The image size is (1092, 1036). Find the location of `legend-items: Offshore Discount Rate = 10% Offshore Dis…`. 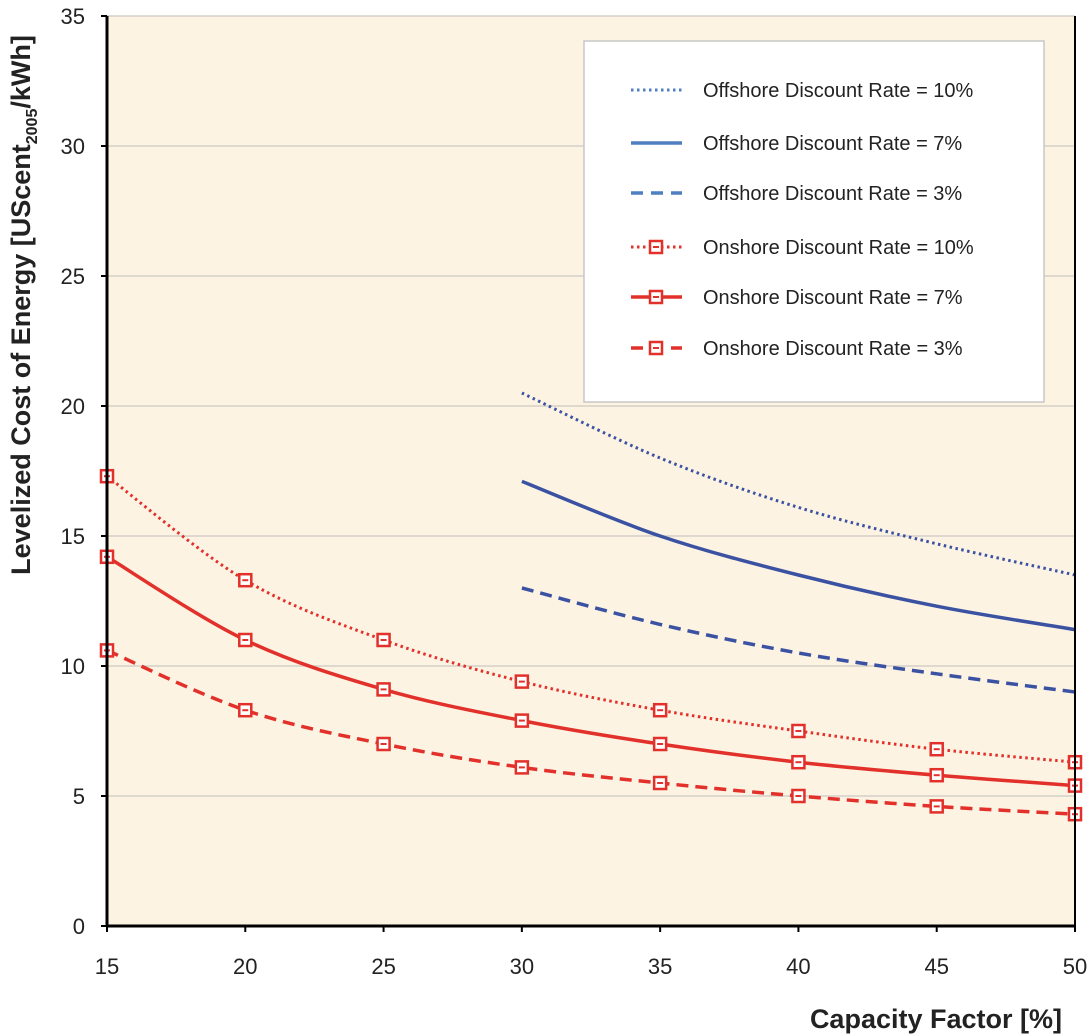

legend-items: Offshore Discount Rate = 10% Offshore Dis… is located at coordinates (802, 220).